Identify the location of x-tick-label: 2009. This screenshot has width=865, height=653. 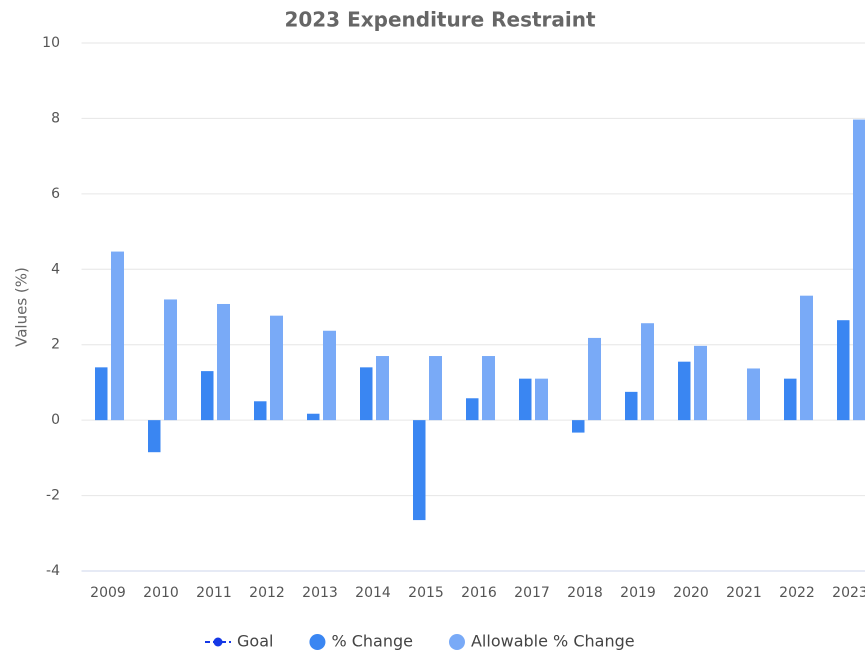
(108, 593).